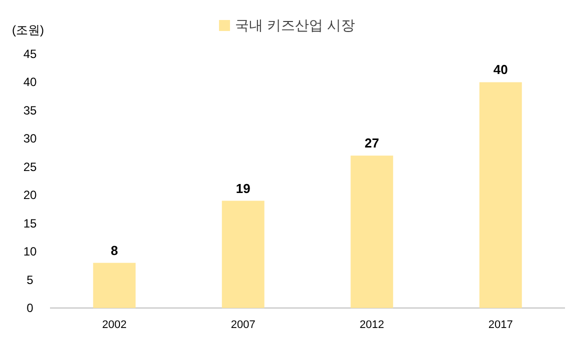 The image size is (578, 358). What do you see at coordinates (30, 82) in the screenshot?
I see `y-tick-label: 40` at bounding box center [30, 82].